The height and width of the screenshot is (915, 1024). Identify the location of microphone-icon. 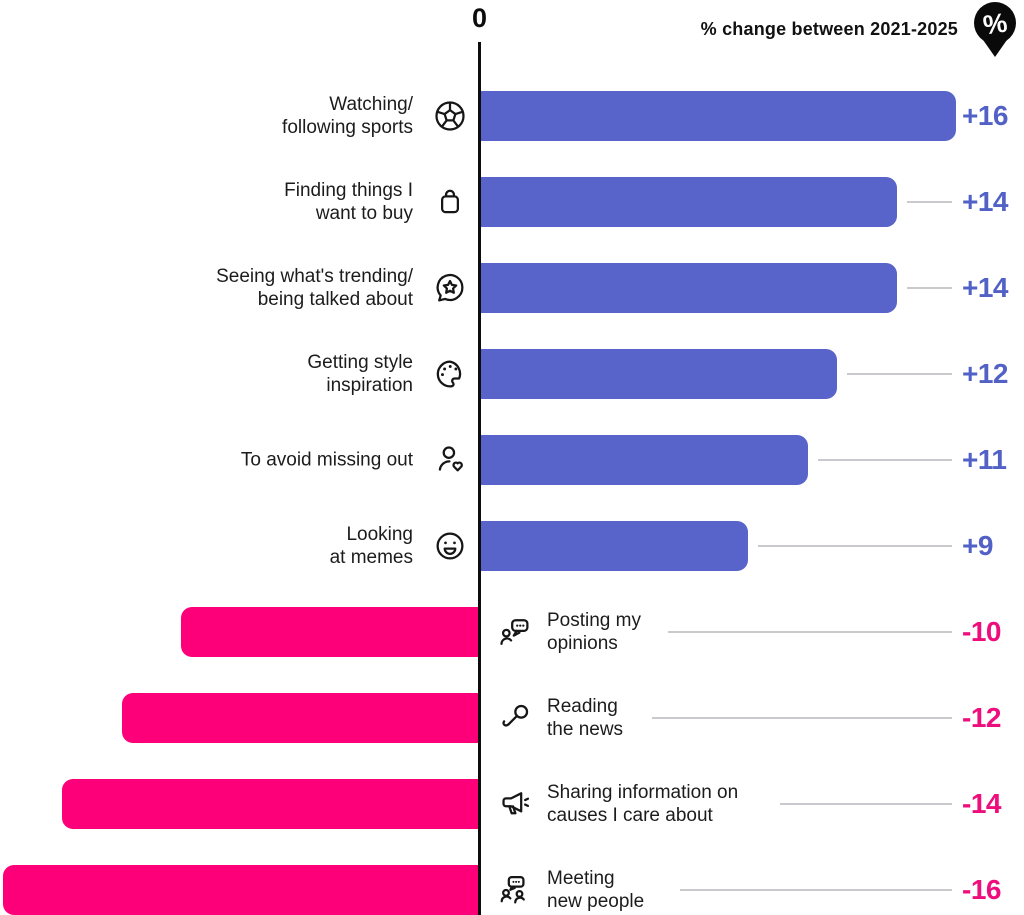
(515, 718).